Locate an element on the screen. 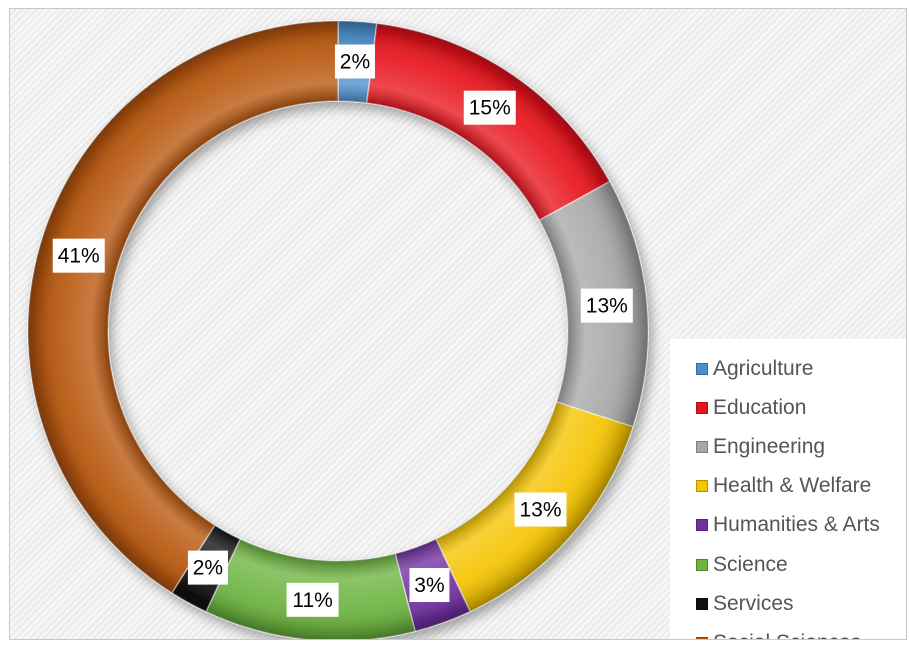 Image resolution: width=909 pixels, height=645 pixels. data-label-health-welfare: 13% is located at coordinates (541, 510).